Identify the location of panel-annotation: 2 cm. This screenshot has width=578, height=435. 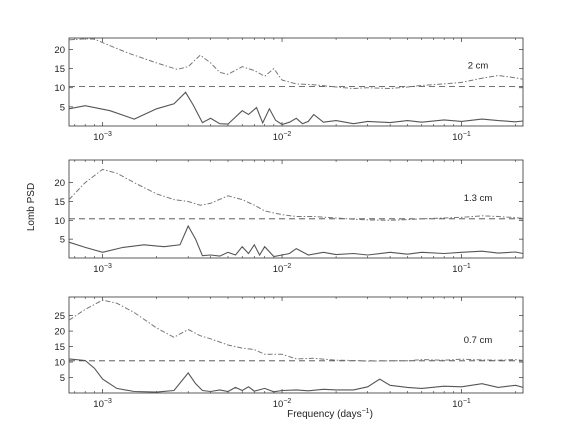
(478, 66).